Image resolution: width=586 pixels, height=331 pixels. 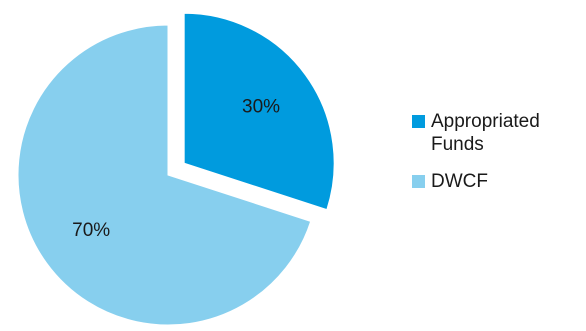 What do you see at coordinates (459, 181) in the screenshot?
I see `legend-label-dwcf: DWCF` at bounding box center [459, 181].